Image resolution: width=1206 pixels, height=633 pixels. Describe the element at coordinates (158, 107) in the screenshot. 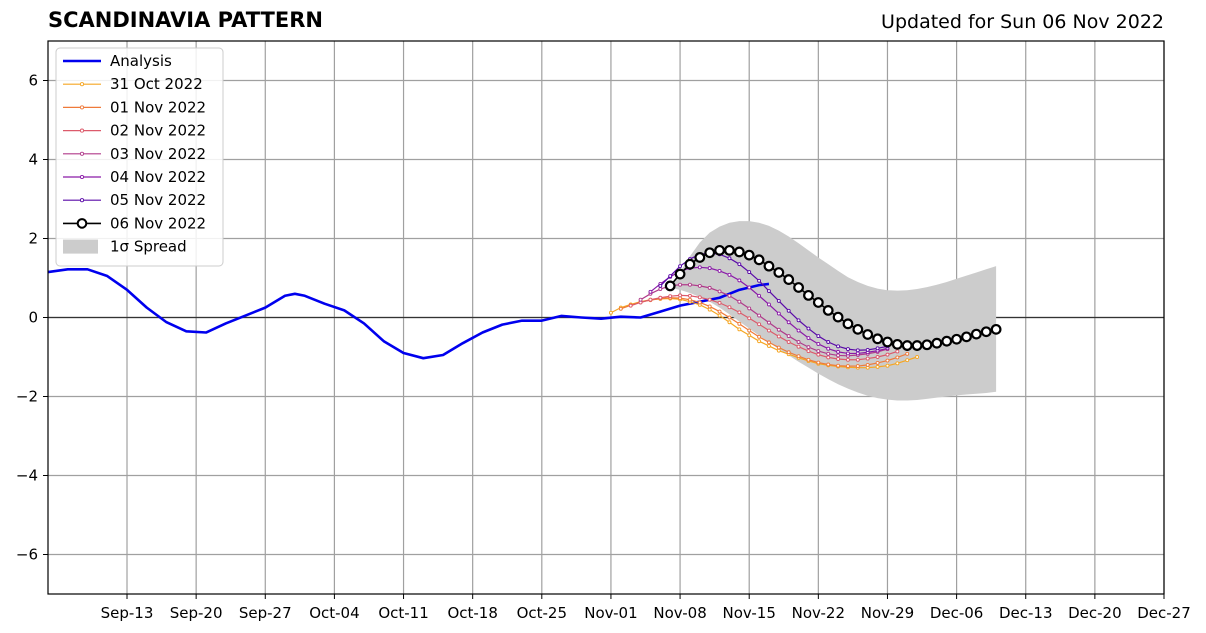

I see `legend-label-series: 01 Nov 2022` at that location.